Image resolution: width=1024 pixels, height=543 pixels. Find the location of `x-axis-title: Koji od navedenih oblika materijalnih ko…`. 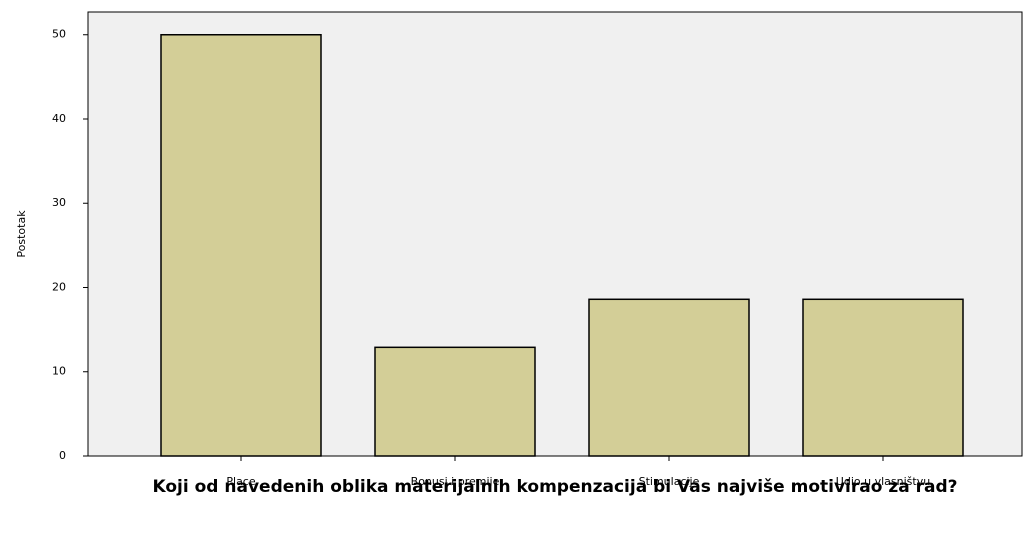

x-axis-title: Koji od navedenih oblika materijalnih ko… is located at coordinates (555, 487).